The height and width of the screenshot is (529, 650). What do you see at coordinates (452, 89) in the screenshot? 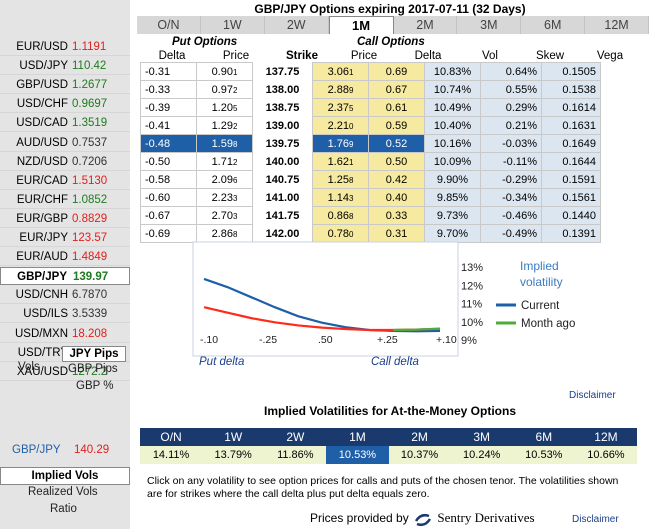
I see `vol-cell: 10.74%` at bounding box center [452, 89].